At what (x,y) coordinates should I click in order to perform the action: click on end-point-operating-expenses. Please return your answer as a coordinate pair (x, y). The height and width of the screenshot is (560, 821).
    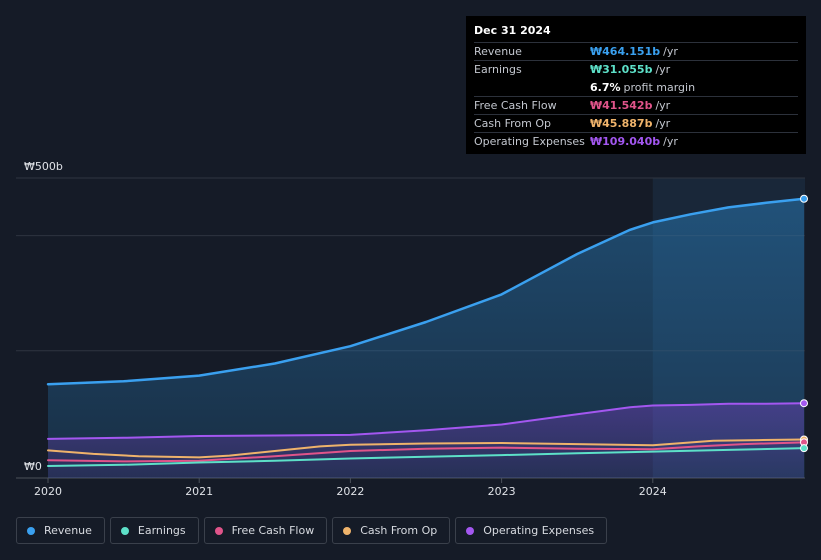
    Looking at the image, I should click on (804, 403).